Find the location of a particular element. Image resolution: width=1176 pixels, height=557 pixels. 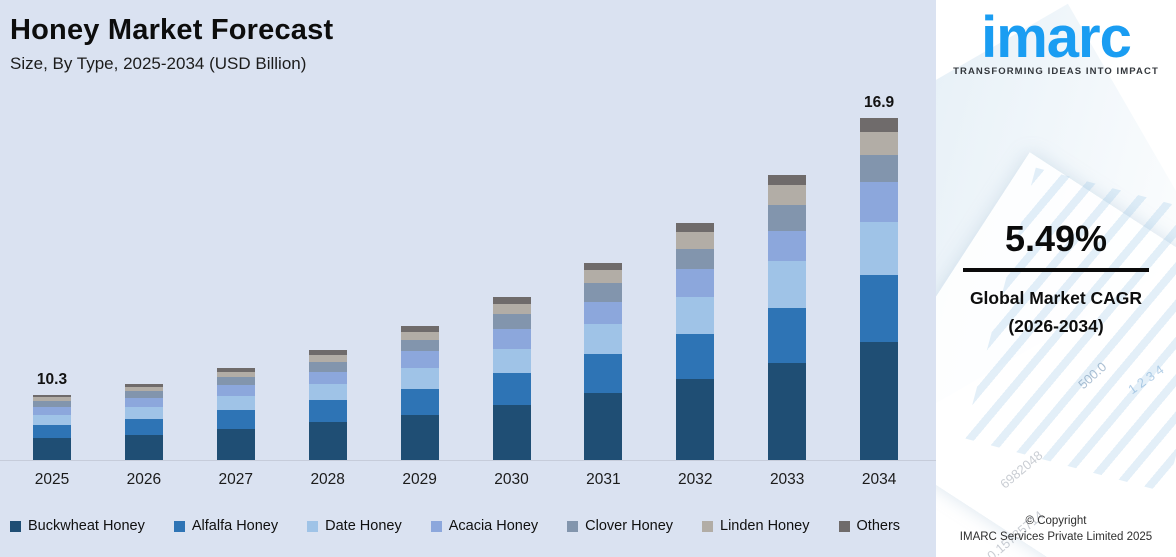

cagr-block: 5.49% Global Market CAGR (2026-2034) is located at coordinates (1056, 279).